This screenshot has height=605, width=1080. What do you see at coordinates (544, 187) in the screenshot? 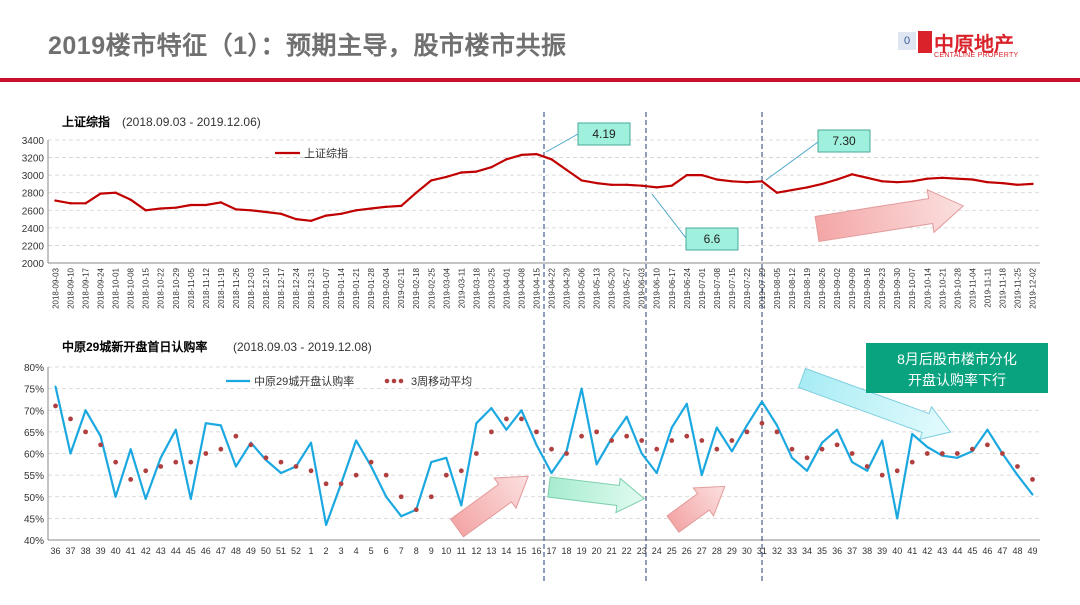
I see `chart1-series-line` at bounding box center [544, 187].